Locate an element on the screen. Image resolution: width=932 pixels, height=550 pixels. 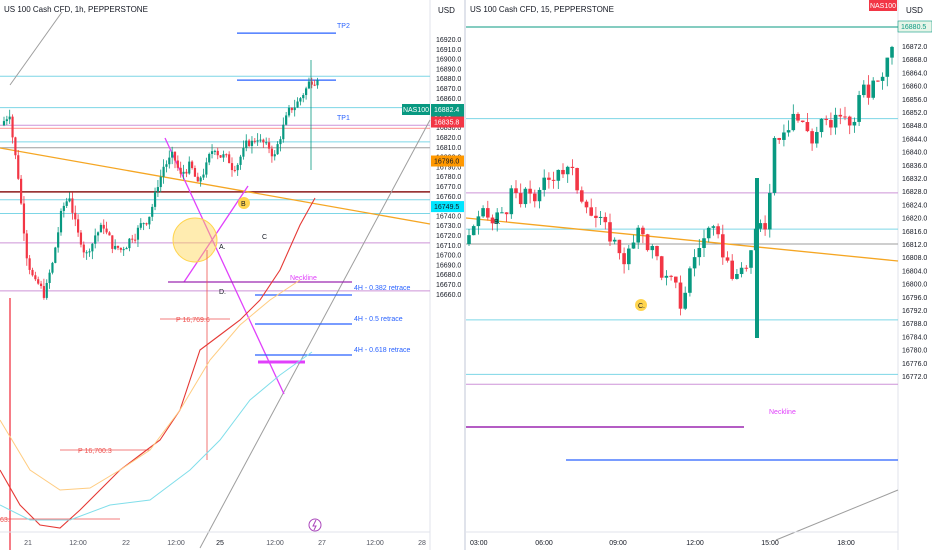
symbol-tag-15m-text: NAS100 is located at coordinates (883, 6).